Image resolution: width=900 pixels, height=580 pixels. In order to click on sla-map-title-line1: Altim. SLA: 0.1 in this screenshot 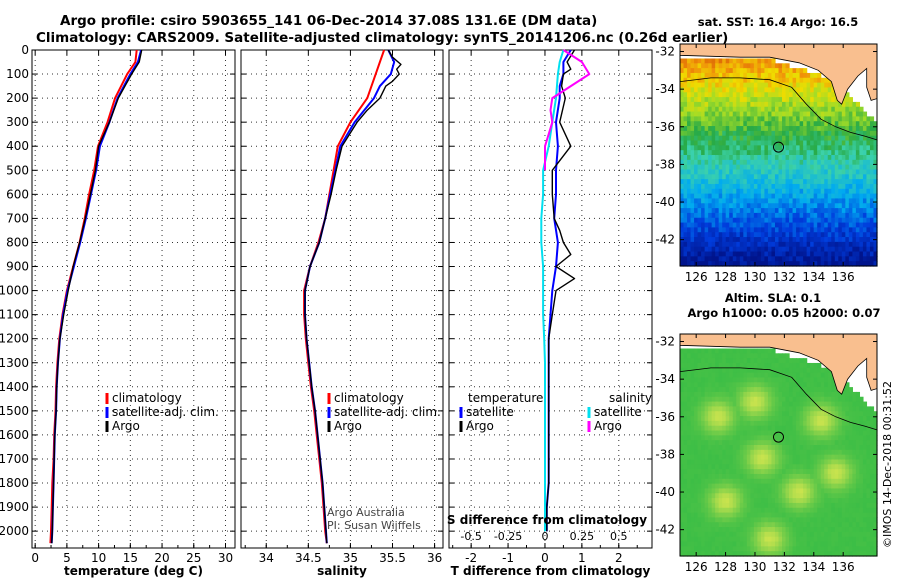, I will do `click(773, 298)`.